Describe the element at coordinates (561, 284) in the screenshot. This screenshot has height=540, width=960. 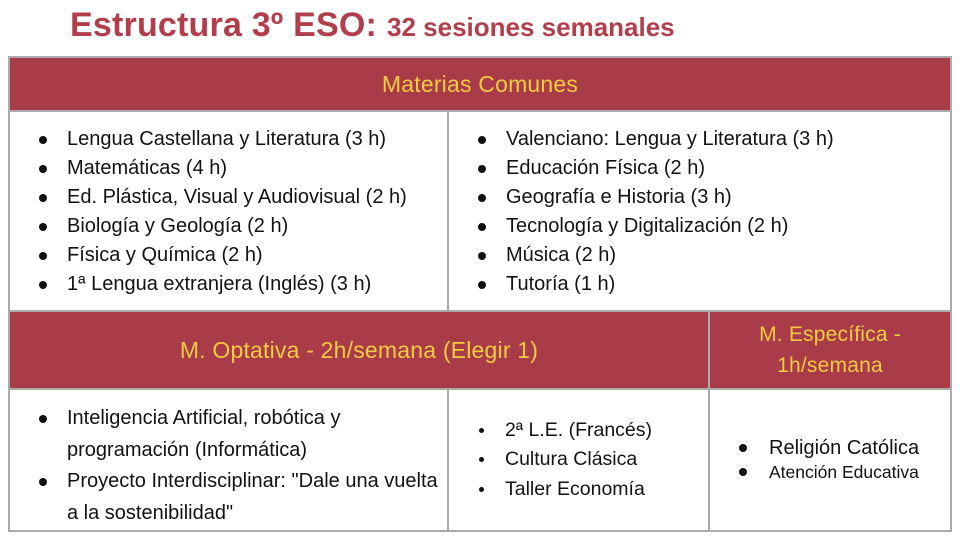
I see `list-item-label: Tutoría (1 h)` at that location.